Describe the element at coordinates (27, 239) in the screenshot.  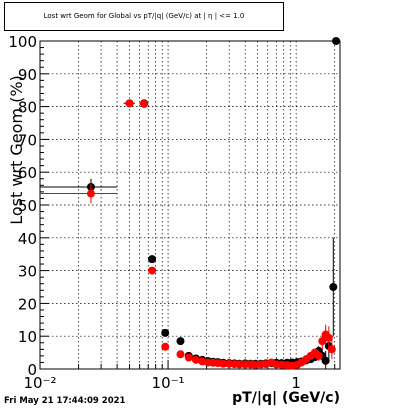
I see `y-tick-label: 40` at that location.